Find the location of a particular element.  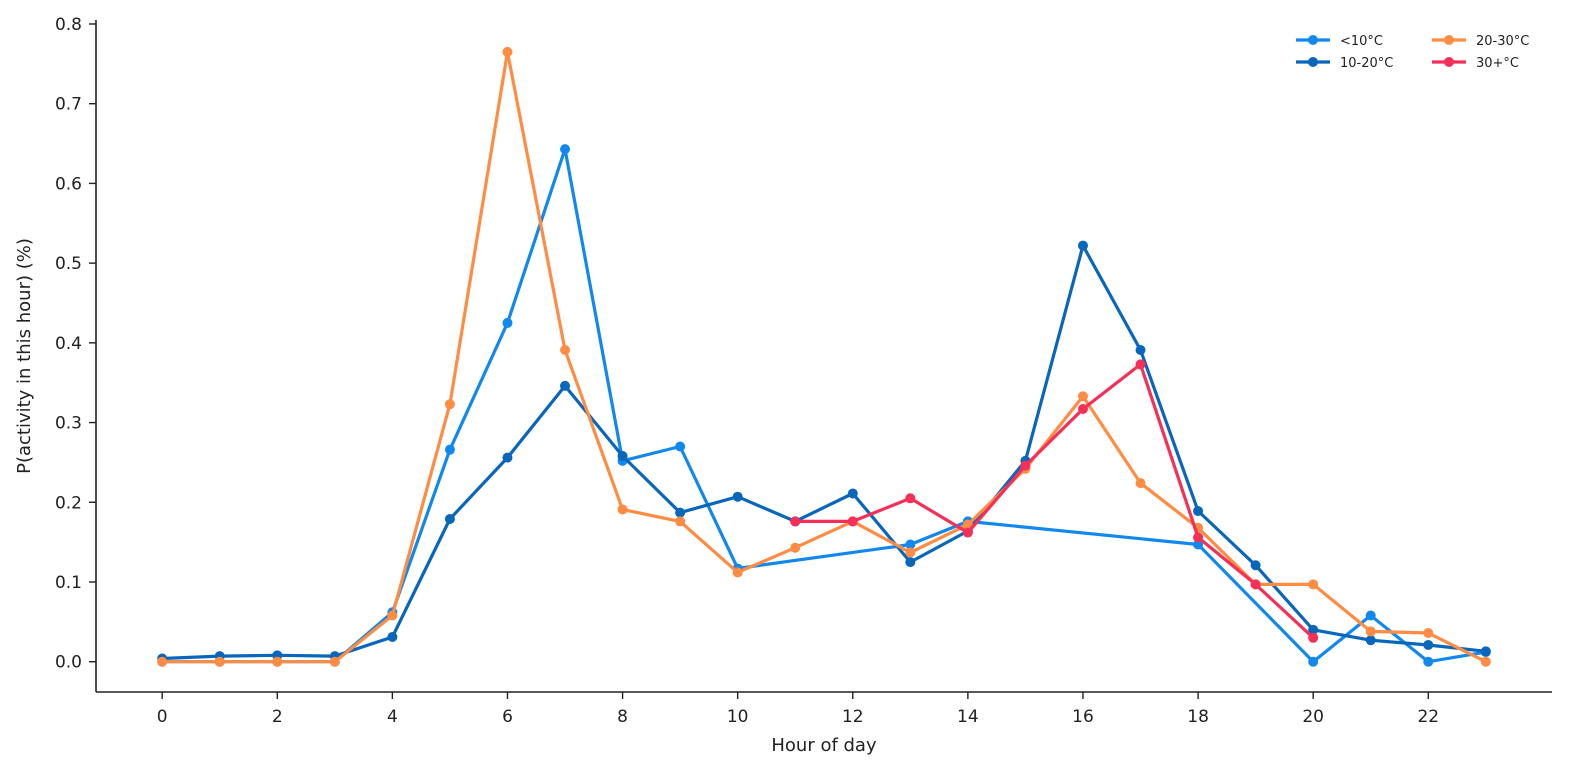

legend-label: 10-20°C is located at coordinates (1366, 63).